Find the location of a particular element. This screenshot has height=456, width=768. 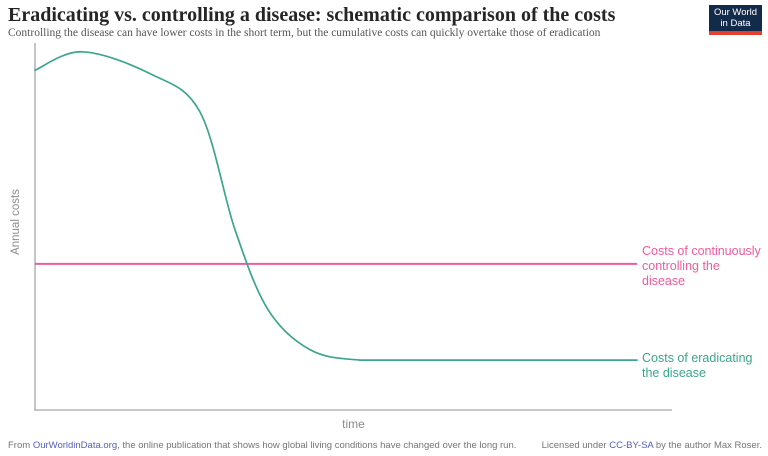

eradicate-series-label: Costs of eradicating the disease is located at coordinates (704, 366).